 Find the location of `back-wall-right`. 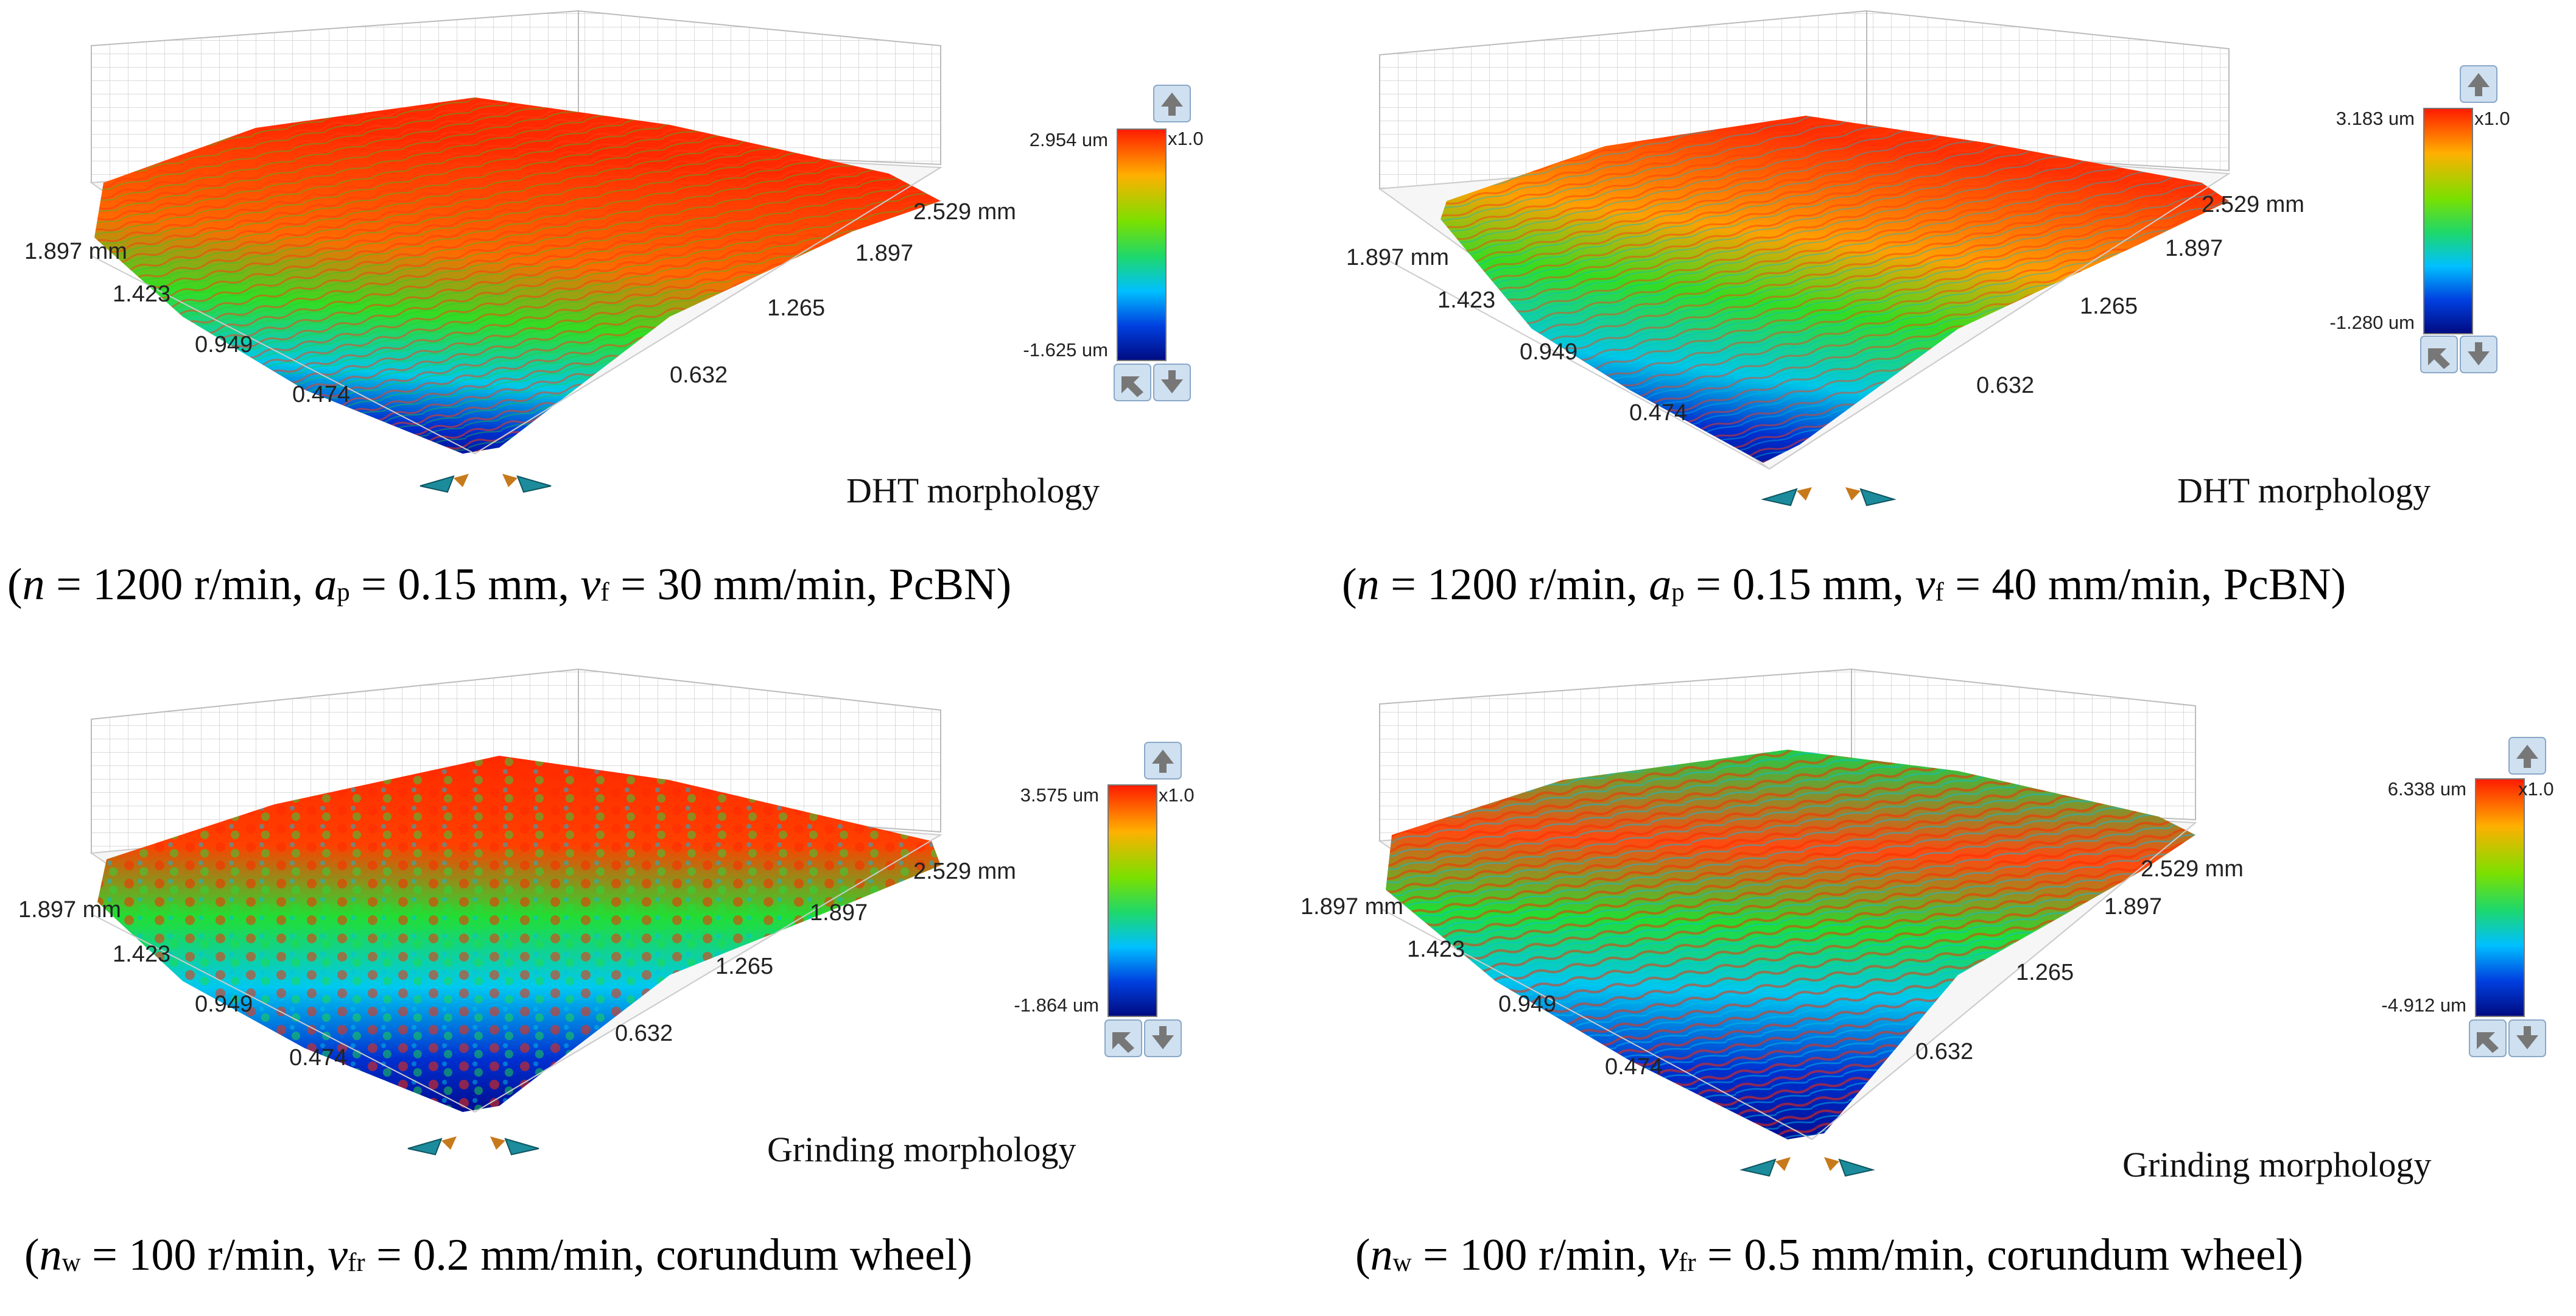

back-wall-right is located at coordinates (2048, 91).